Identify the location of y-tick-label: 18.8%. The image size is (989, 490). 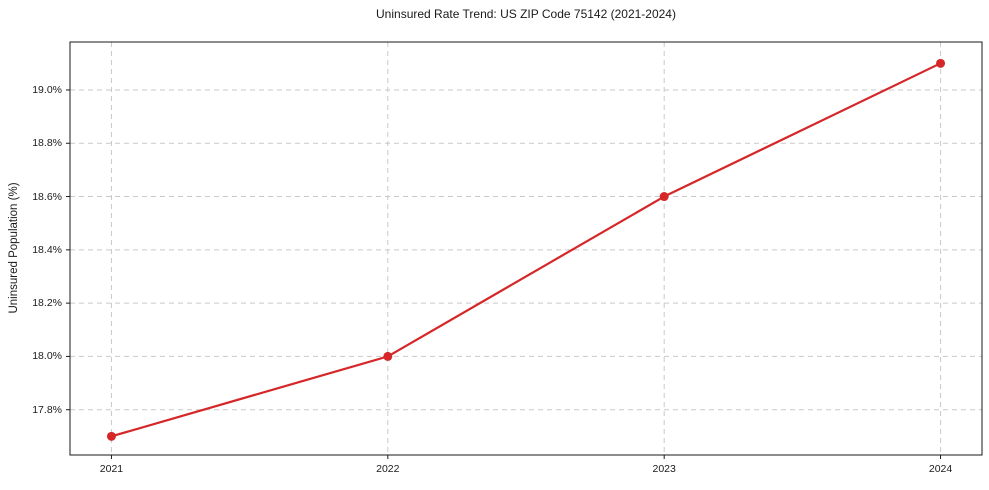
(47, 143).